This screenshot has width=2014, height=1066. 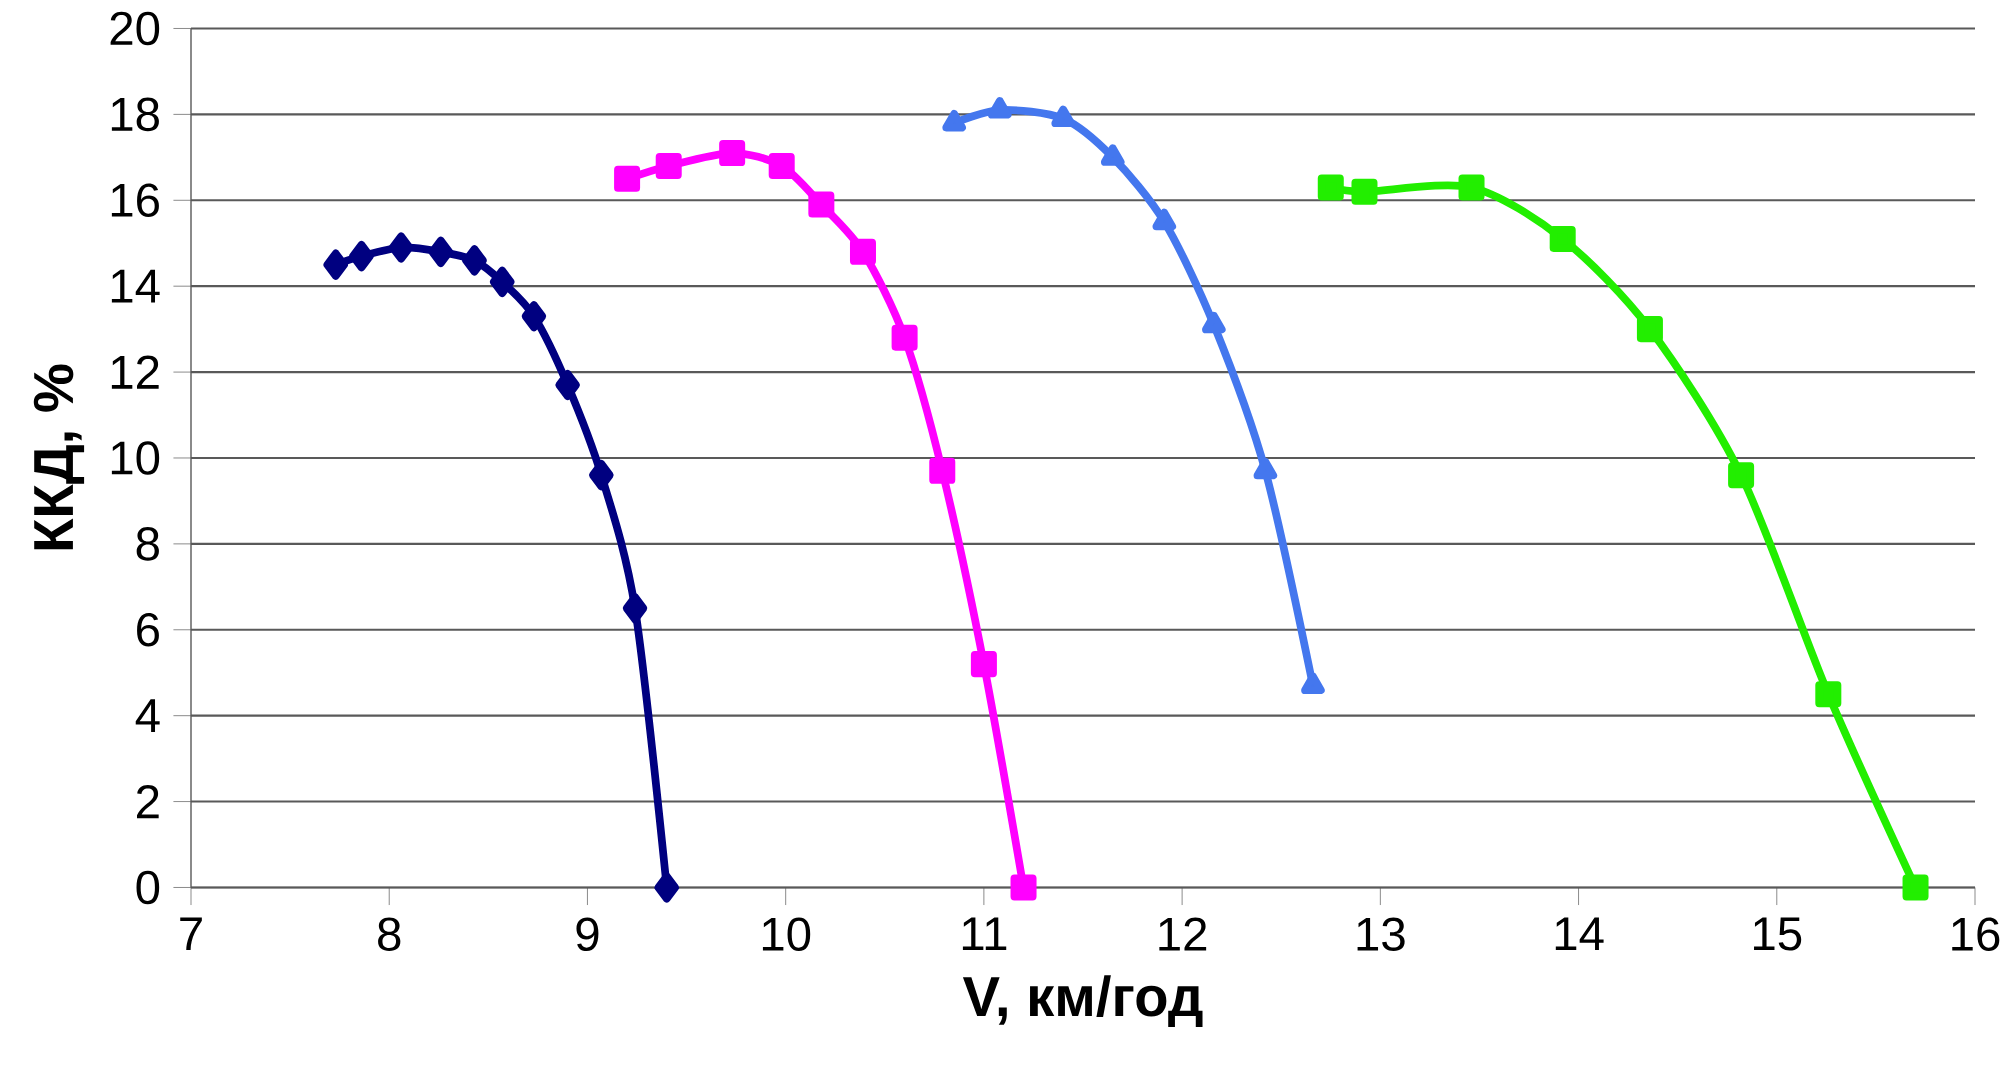 I want to click on x-tick-label: 11, so click(x=984, y=933).